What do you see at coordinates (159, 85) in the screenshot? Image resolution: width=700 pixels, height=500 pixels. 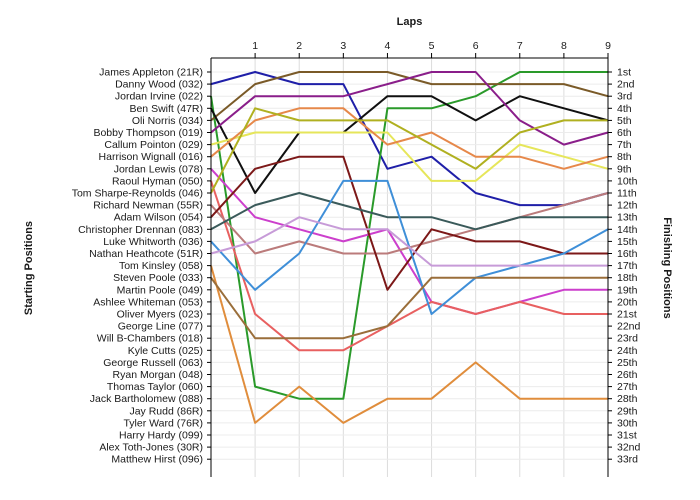 I see `starting-position-label: Danny Wood (032)` at bounding box center [159, 85].